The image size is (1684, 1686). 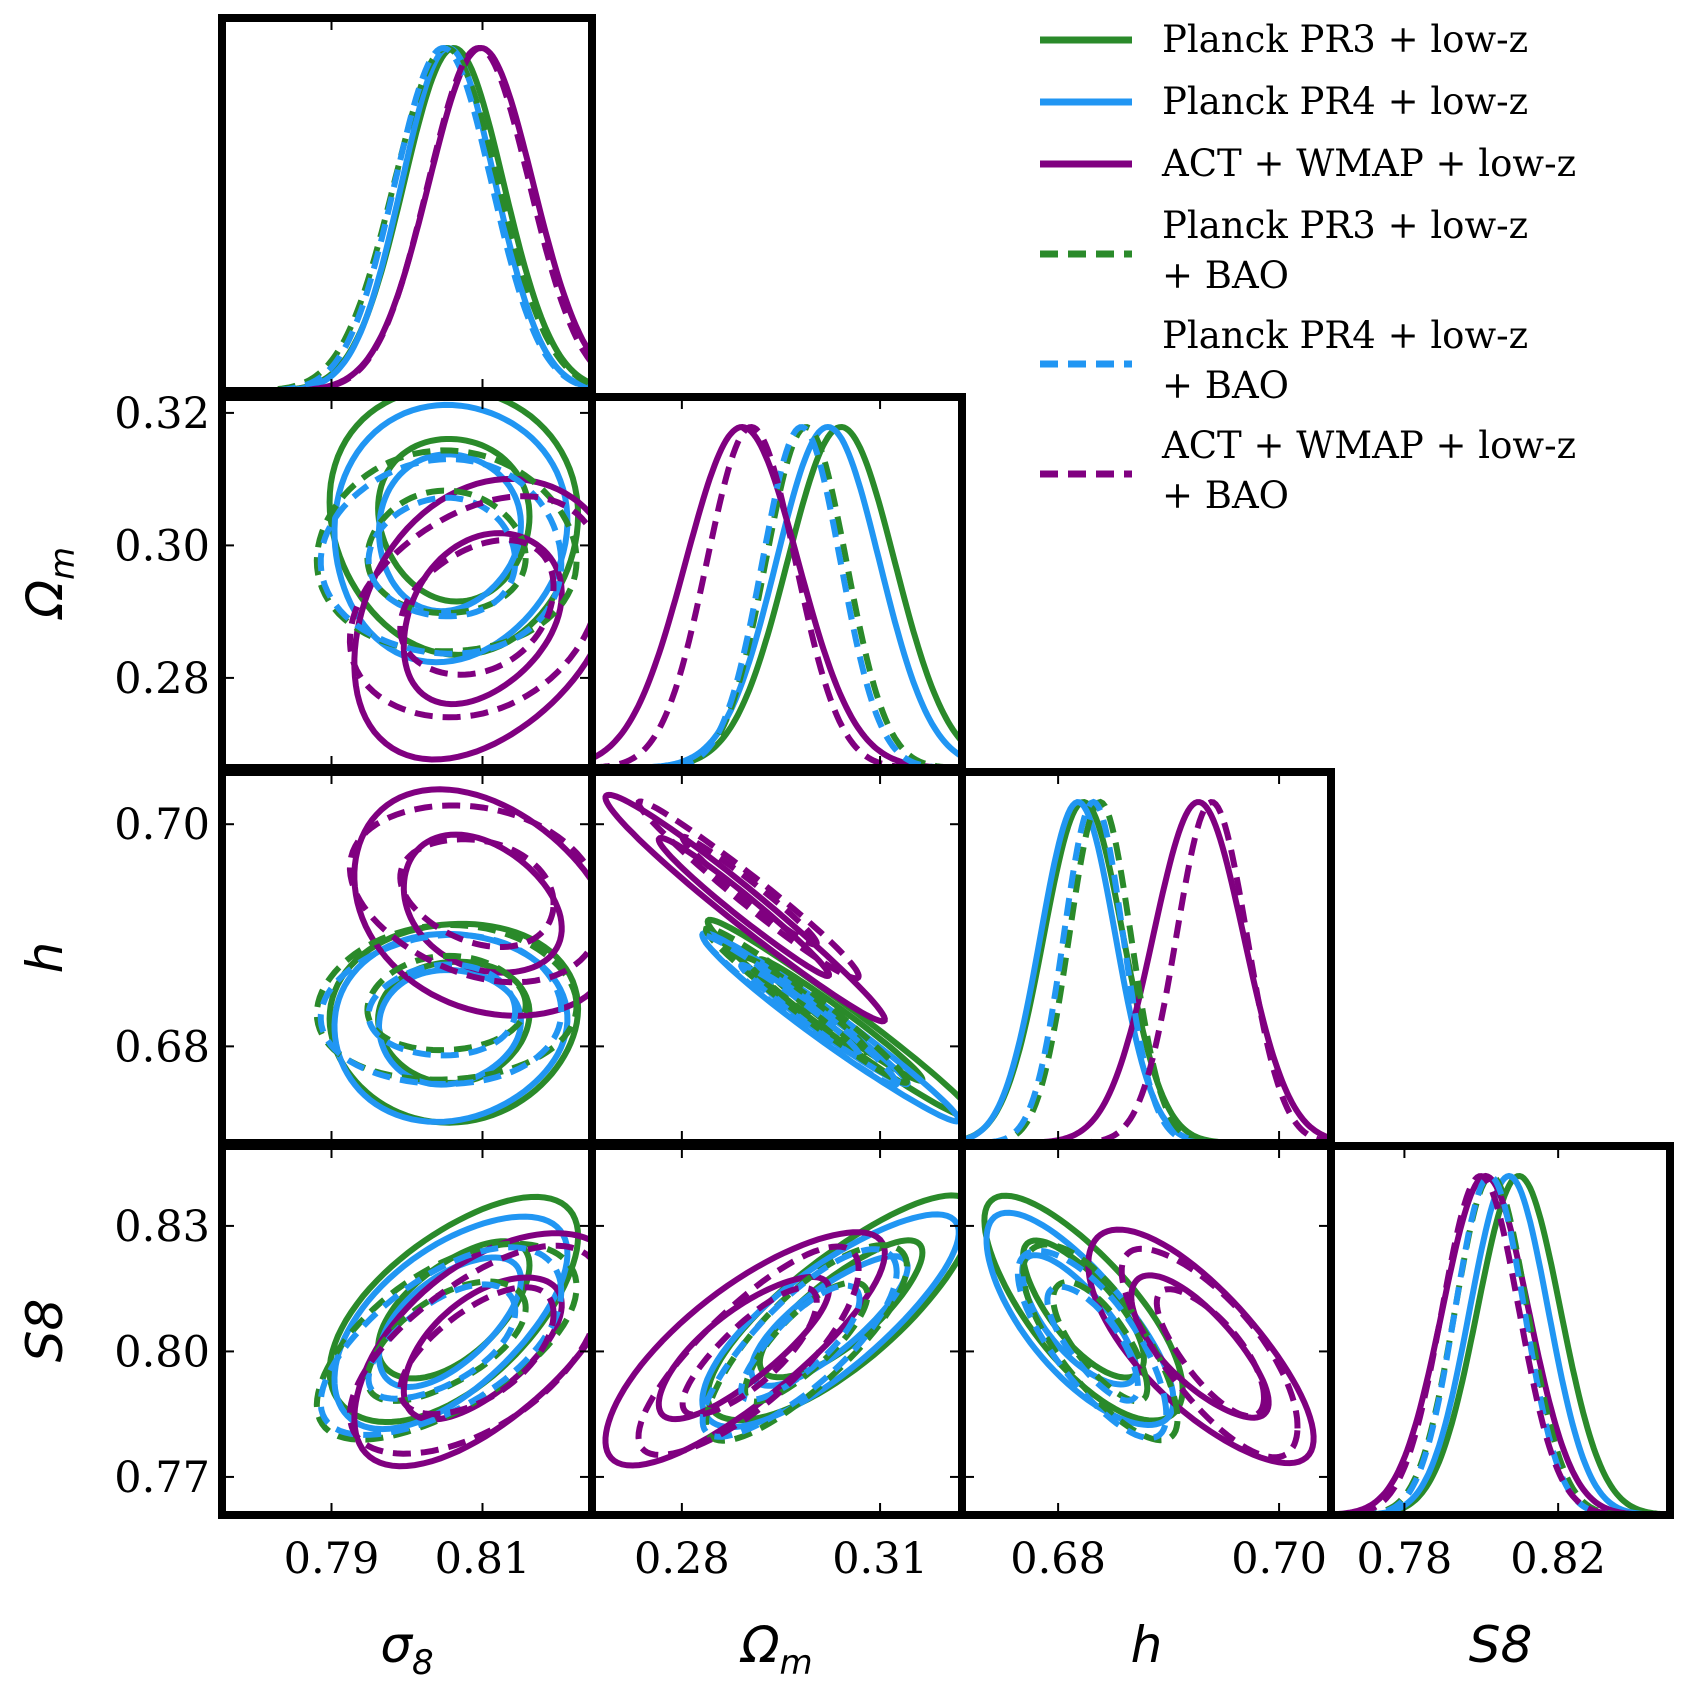 I want to click on x-tick-label-S8: 0.78, so click(x=1405, y=1559).